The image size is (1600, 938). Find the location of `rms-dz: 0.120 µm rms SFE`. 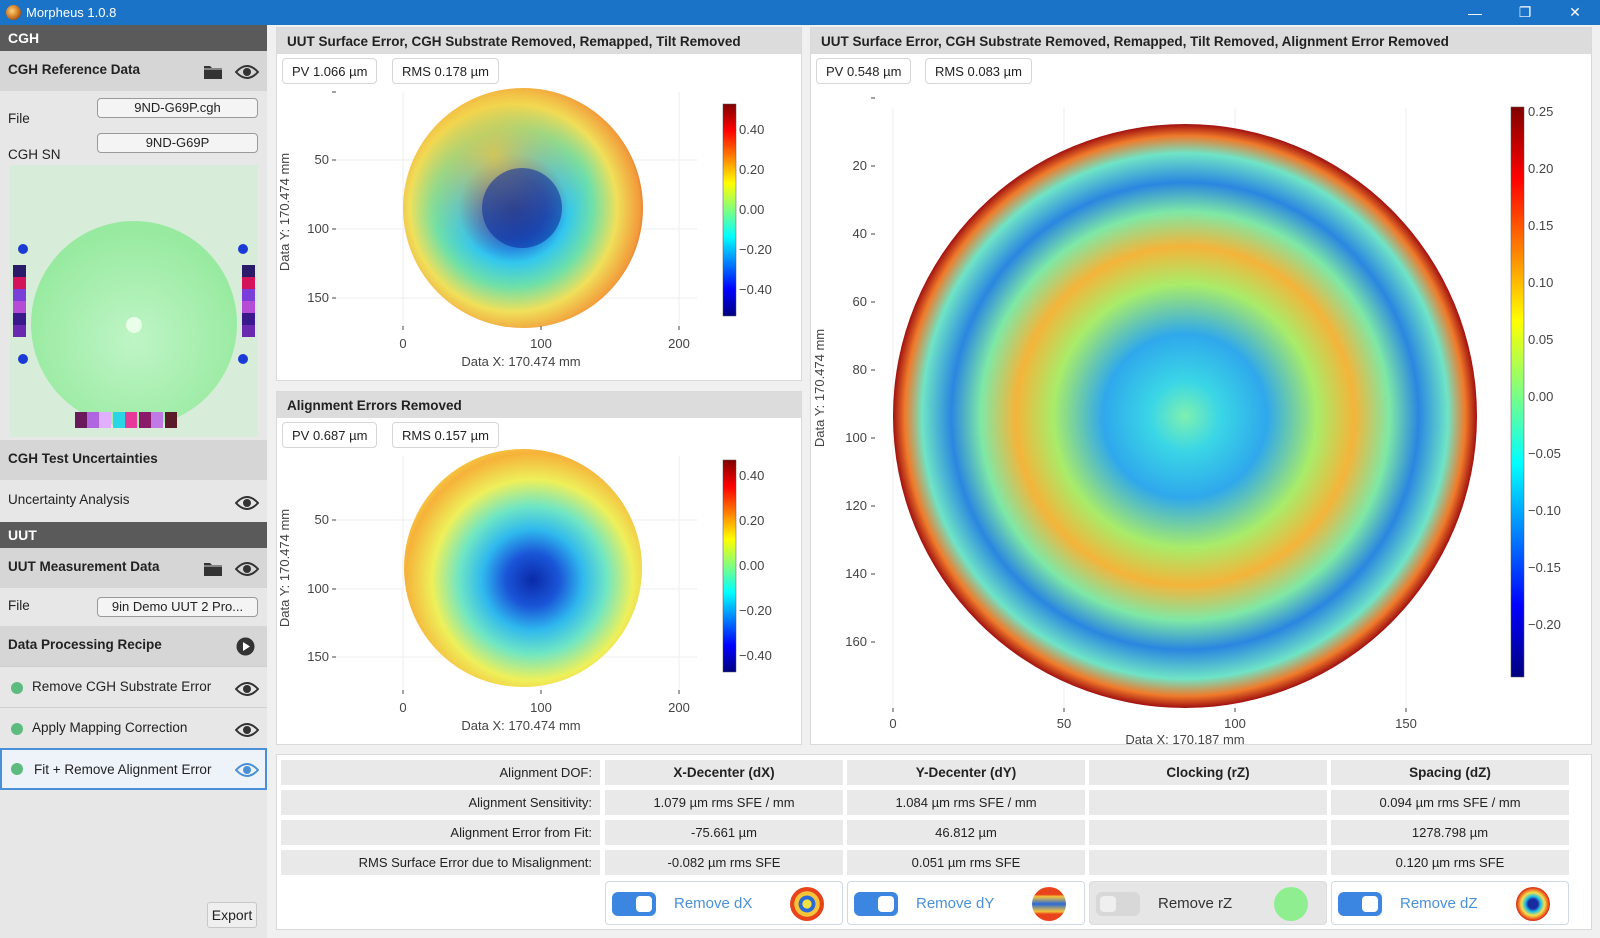

rms-dz: 0.120 µm rms SFE is located at coordinates (1450, 862).